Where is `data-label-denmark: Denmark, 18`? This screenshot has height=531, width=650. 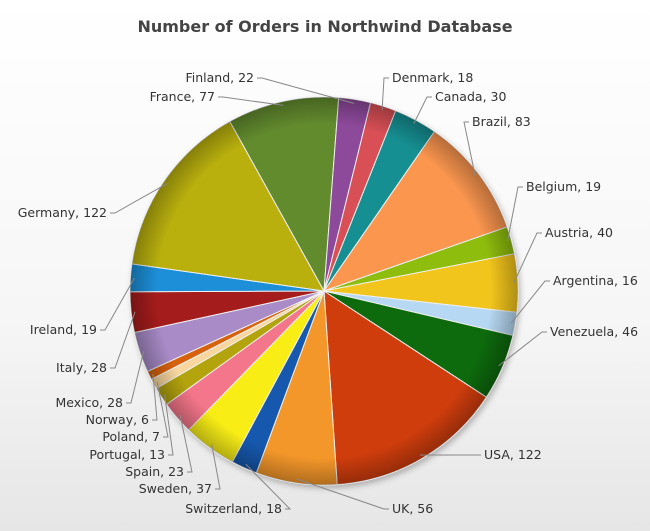
data-label-denmark: Denmark, 18 is located at coordinates (432, 77).